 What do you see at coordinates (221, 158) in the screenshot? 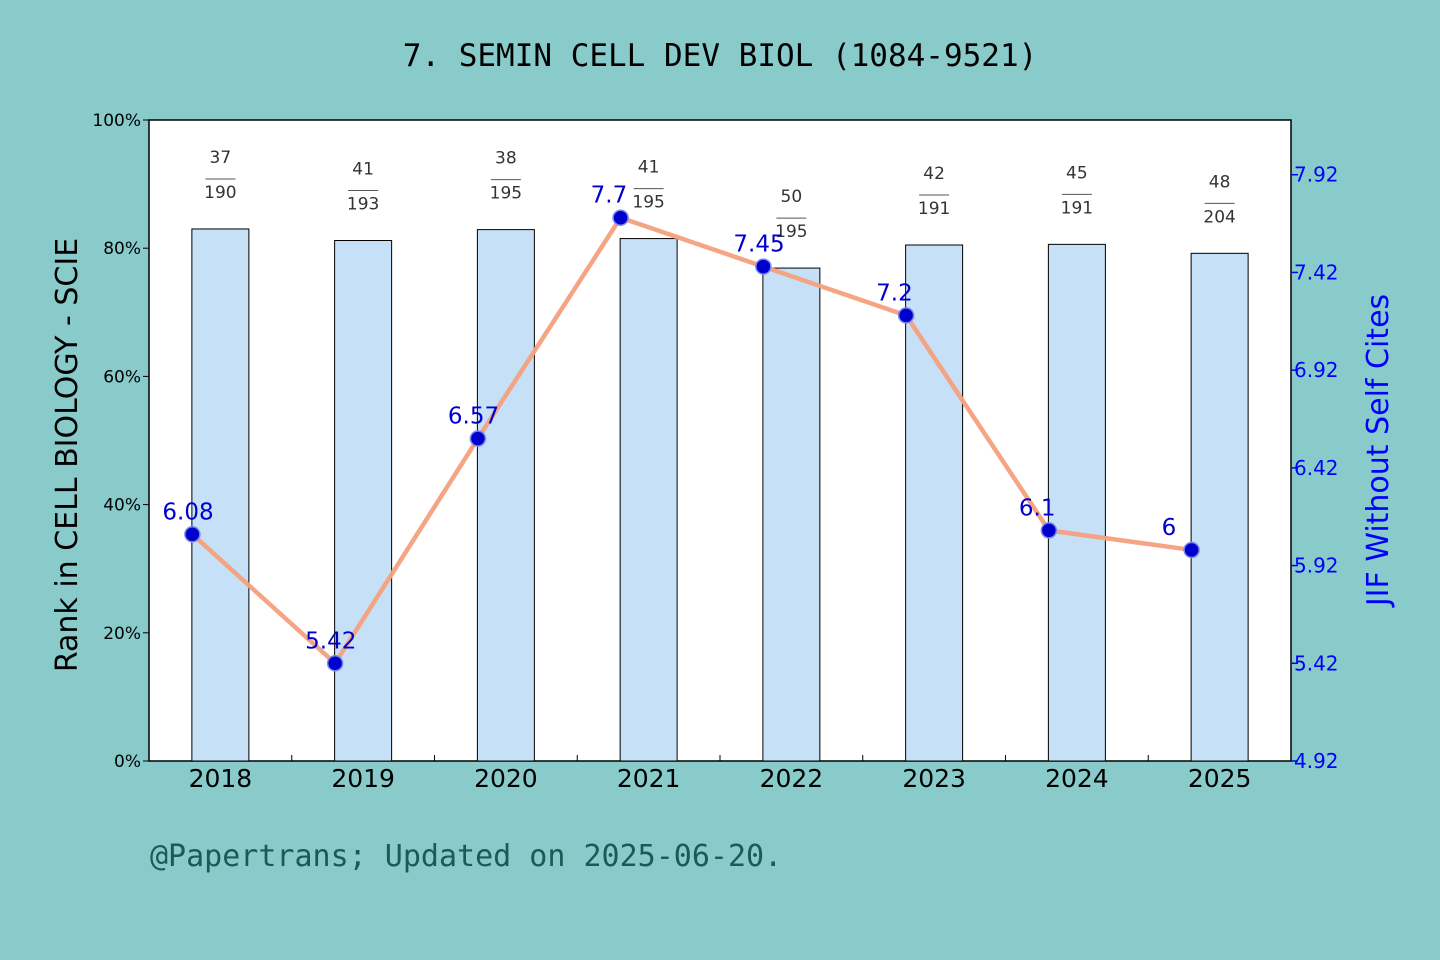
I see `rank-label: 37` at bounding box center [221, 158].